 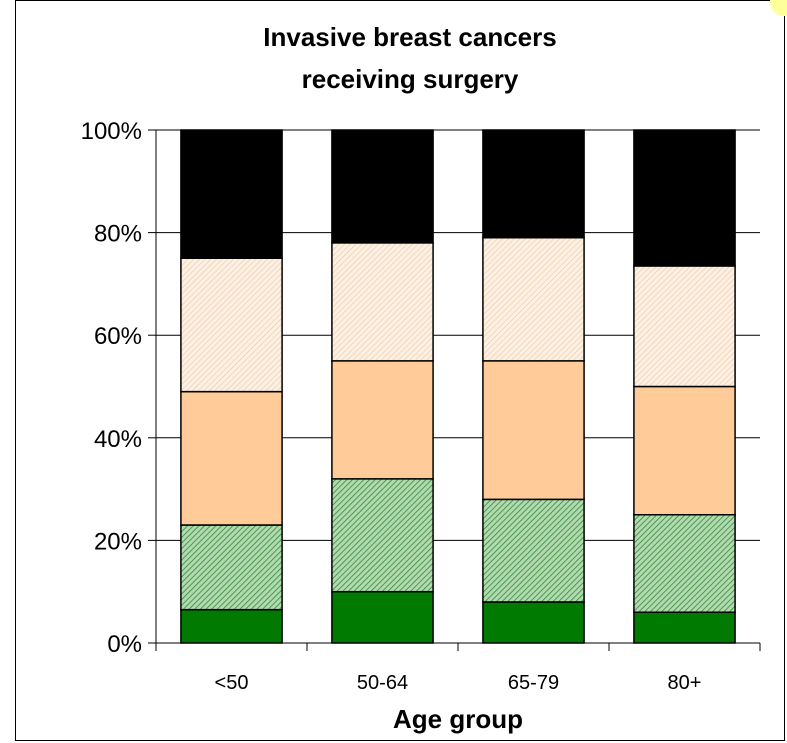 What do you see at coordinates (118, 336) in the screenshot?
I see `y-tick-label: 60%` at bounding box center [118, 336].